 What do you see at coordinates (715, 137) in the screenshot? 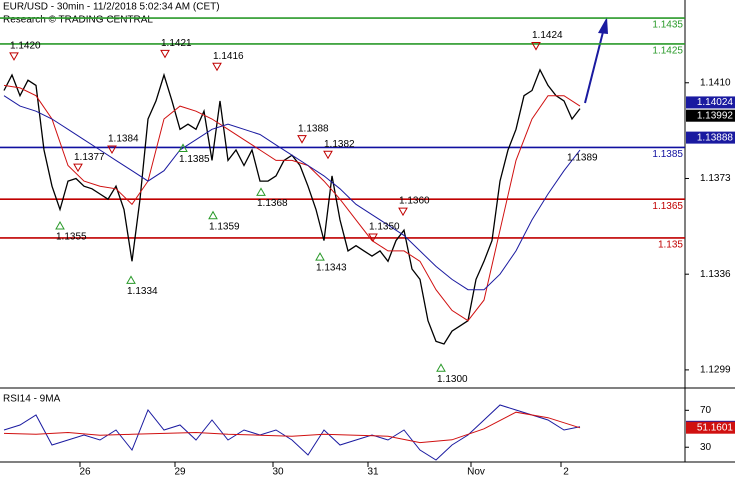
I see `price-box-label: 1.13888` at bounding box center [715, 137].